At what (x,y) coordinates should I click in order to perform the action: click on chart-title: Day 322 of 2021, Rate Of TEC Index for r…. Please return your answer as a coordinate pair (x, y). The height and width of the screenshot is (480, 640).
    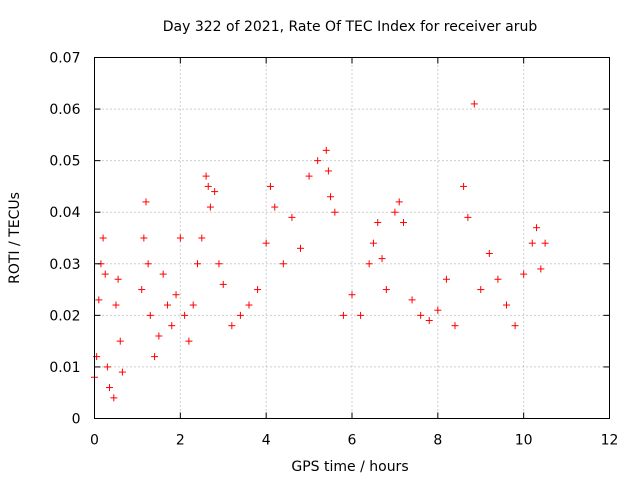
    Looking at the image, I should click on (350, 27).